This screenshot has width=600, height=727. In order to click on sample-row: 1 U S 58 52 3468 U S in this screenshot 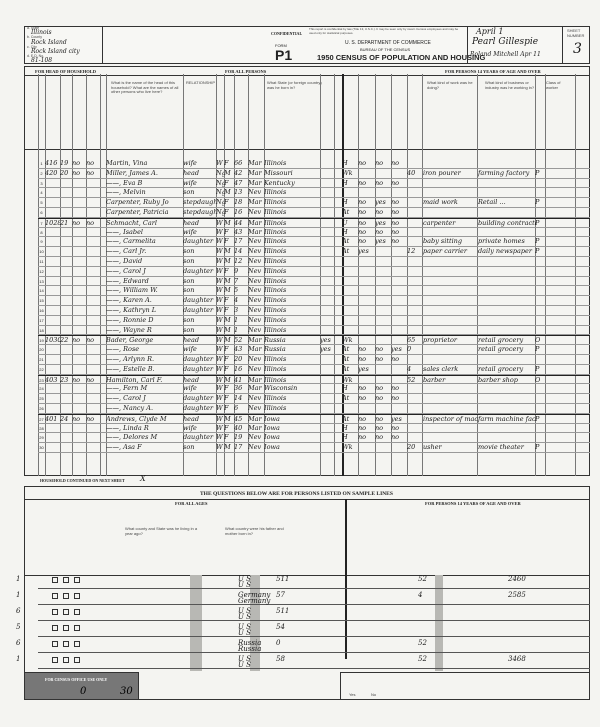, I will do `click(303, 662)`.